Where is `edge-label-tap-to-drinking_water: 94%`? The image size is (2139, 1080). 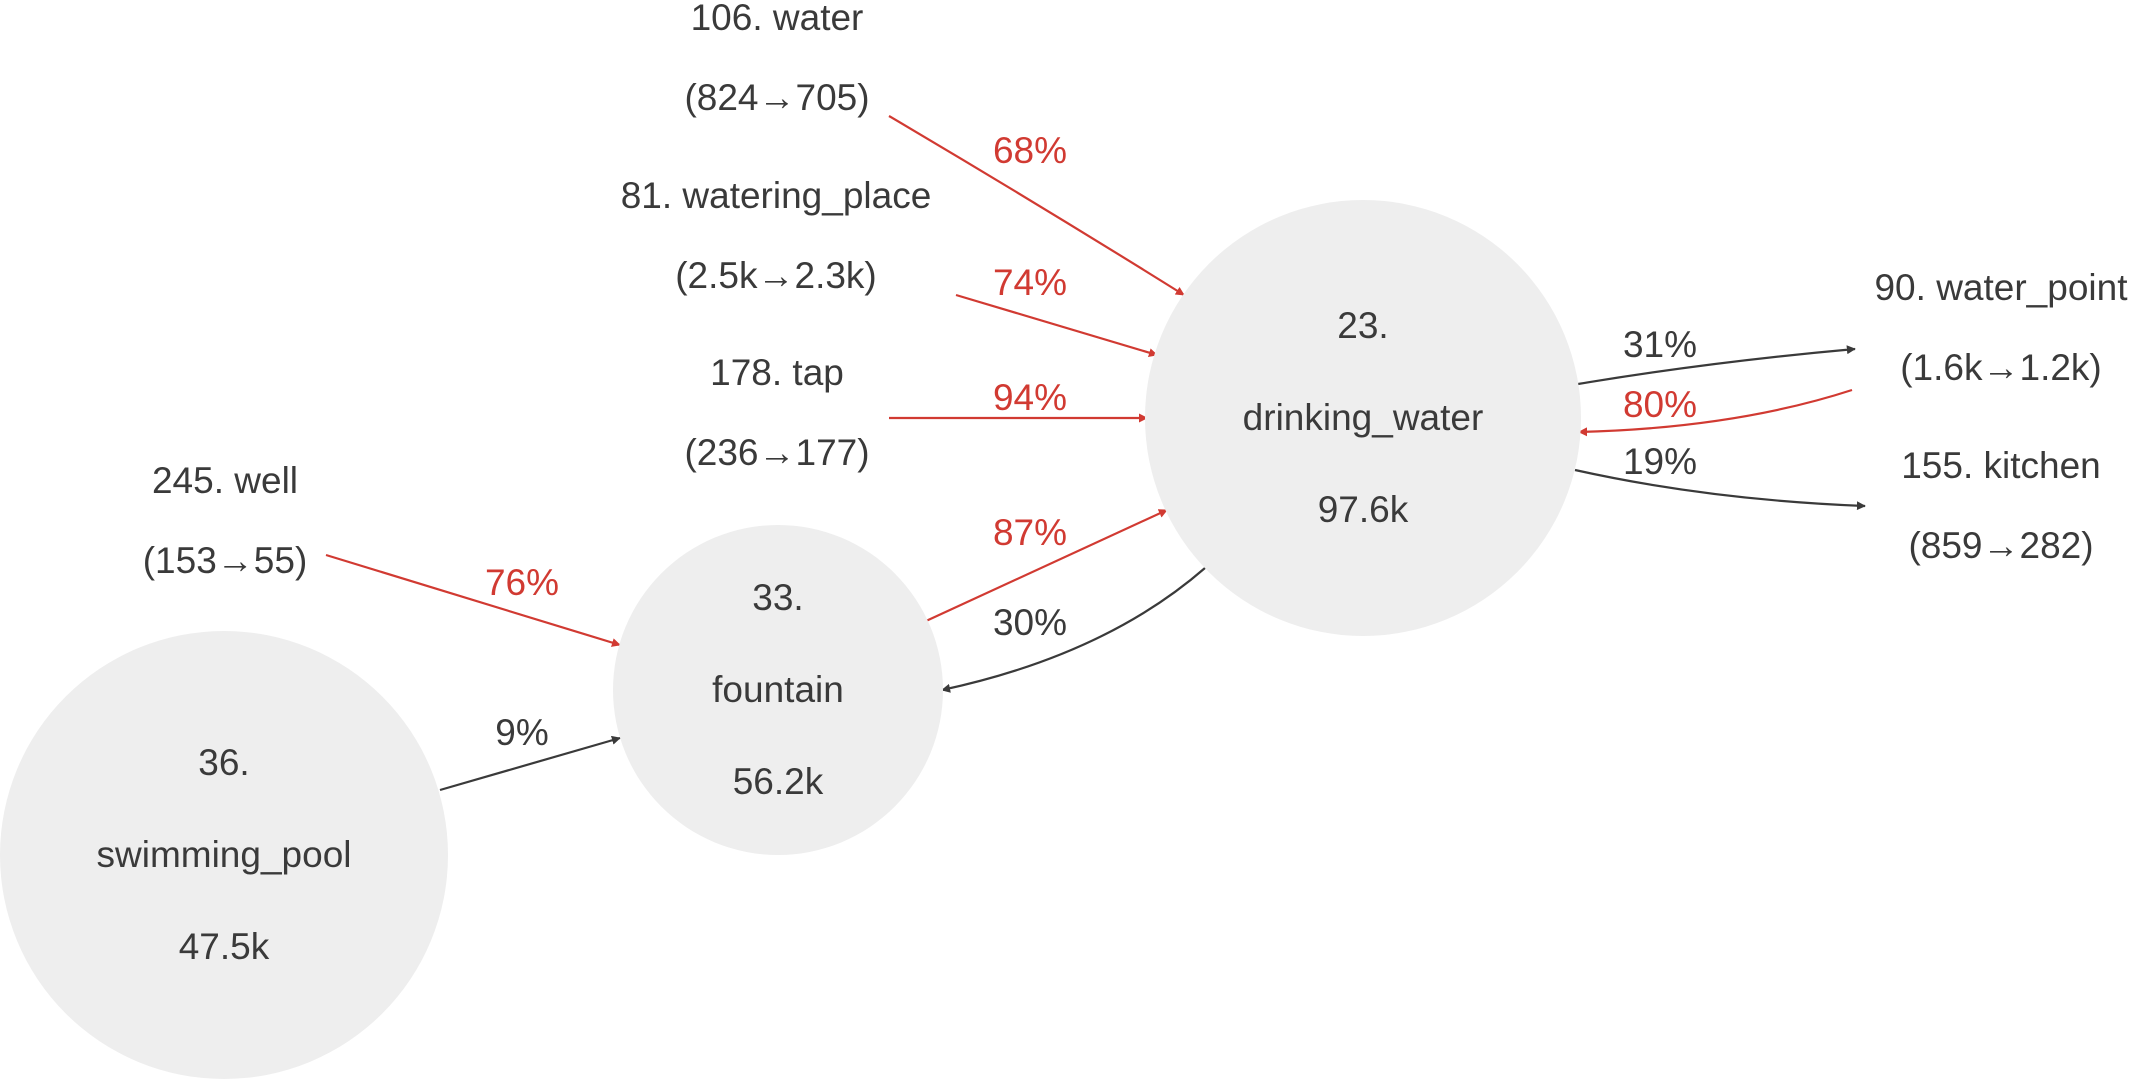
edge-label-tap-to-drinking_water: 94% is located at coordinates (1030, 397).